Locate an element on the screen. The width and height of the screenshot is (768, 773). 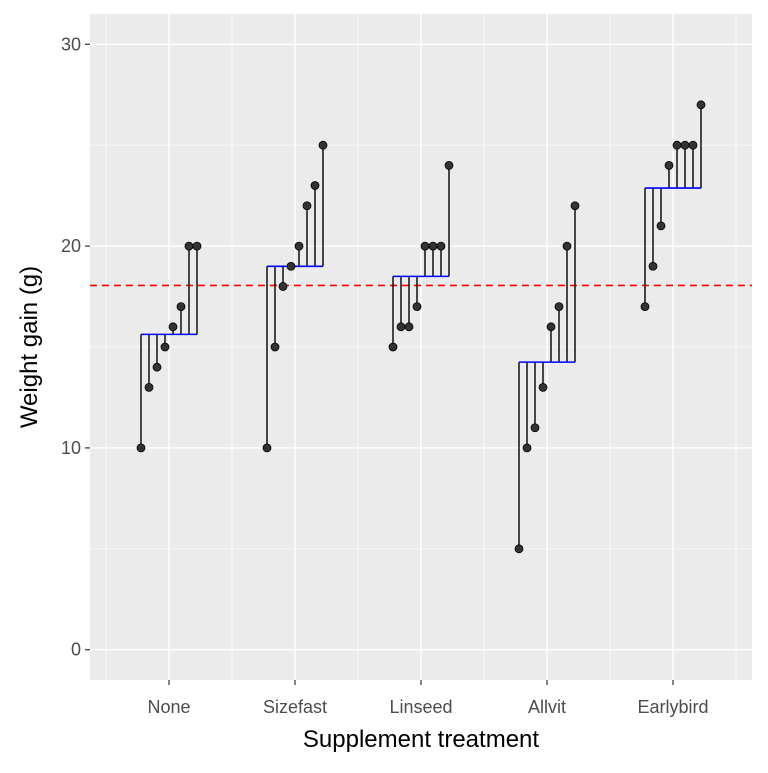
x-tick-label: Sizefast is located at coordinates (295, 707).